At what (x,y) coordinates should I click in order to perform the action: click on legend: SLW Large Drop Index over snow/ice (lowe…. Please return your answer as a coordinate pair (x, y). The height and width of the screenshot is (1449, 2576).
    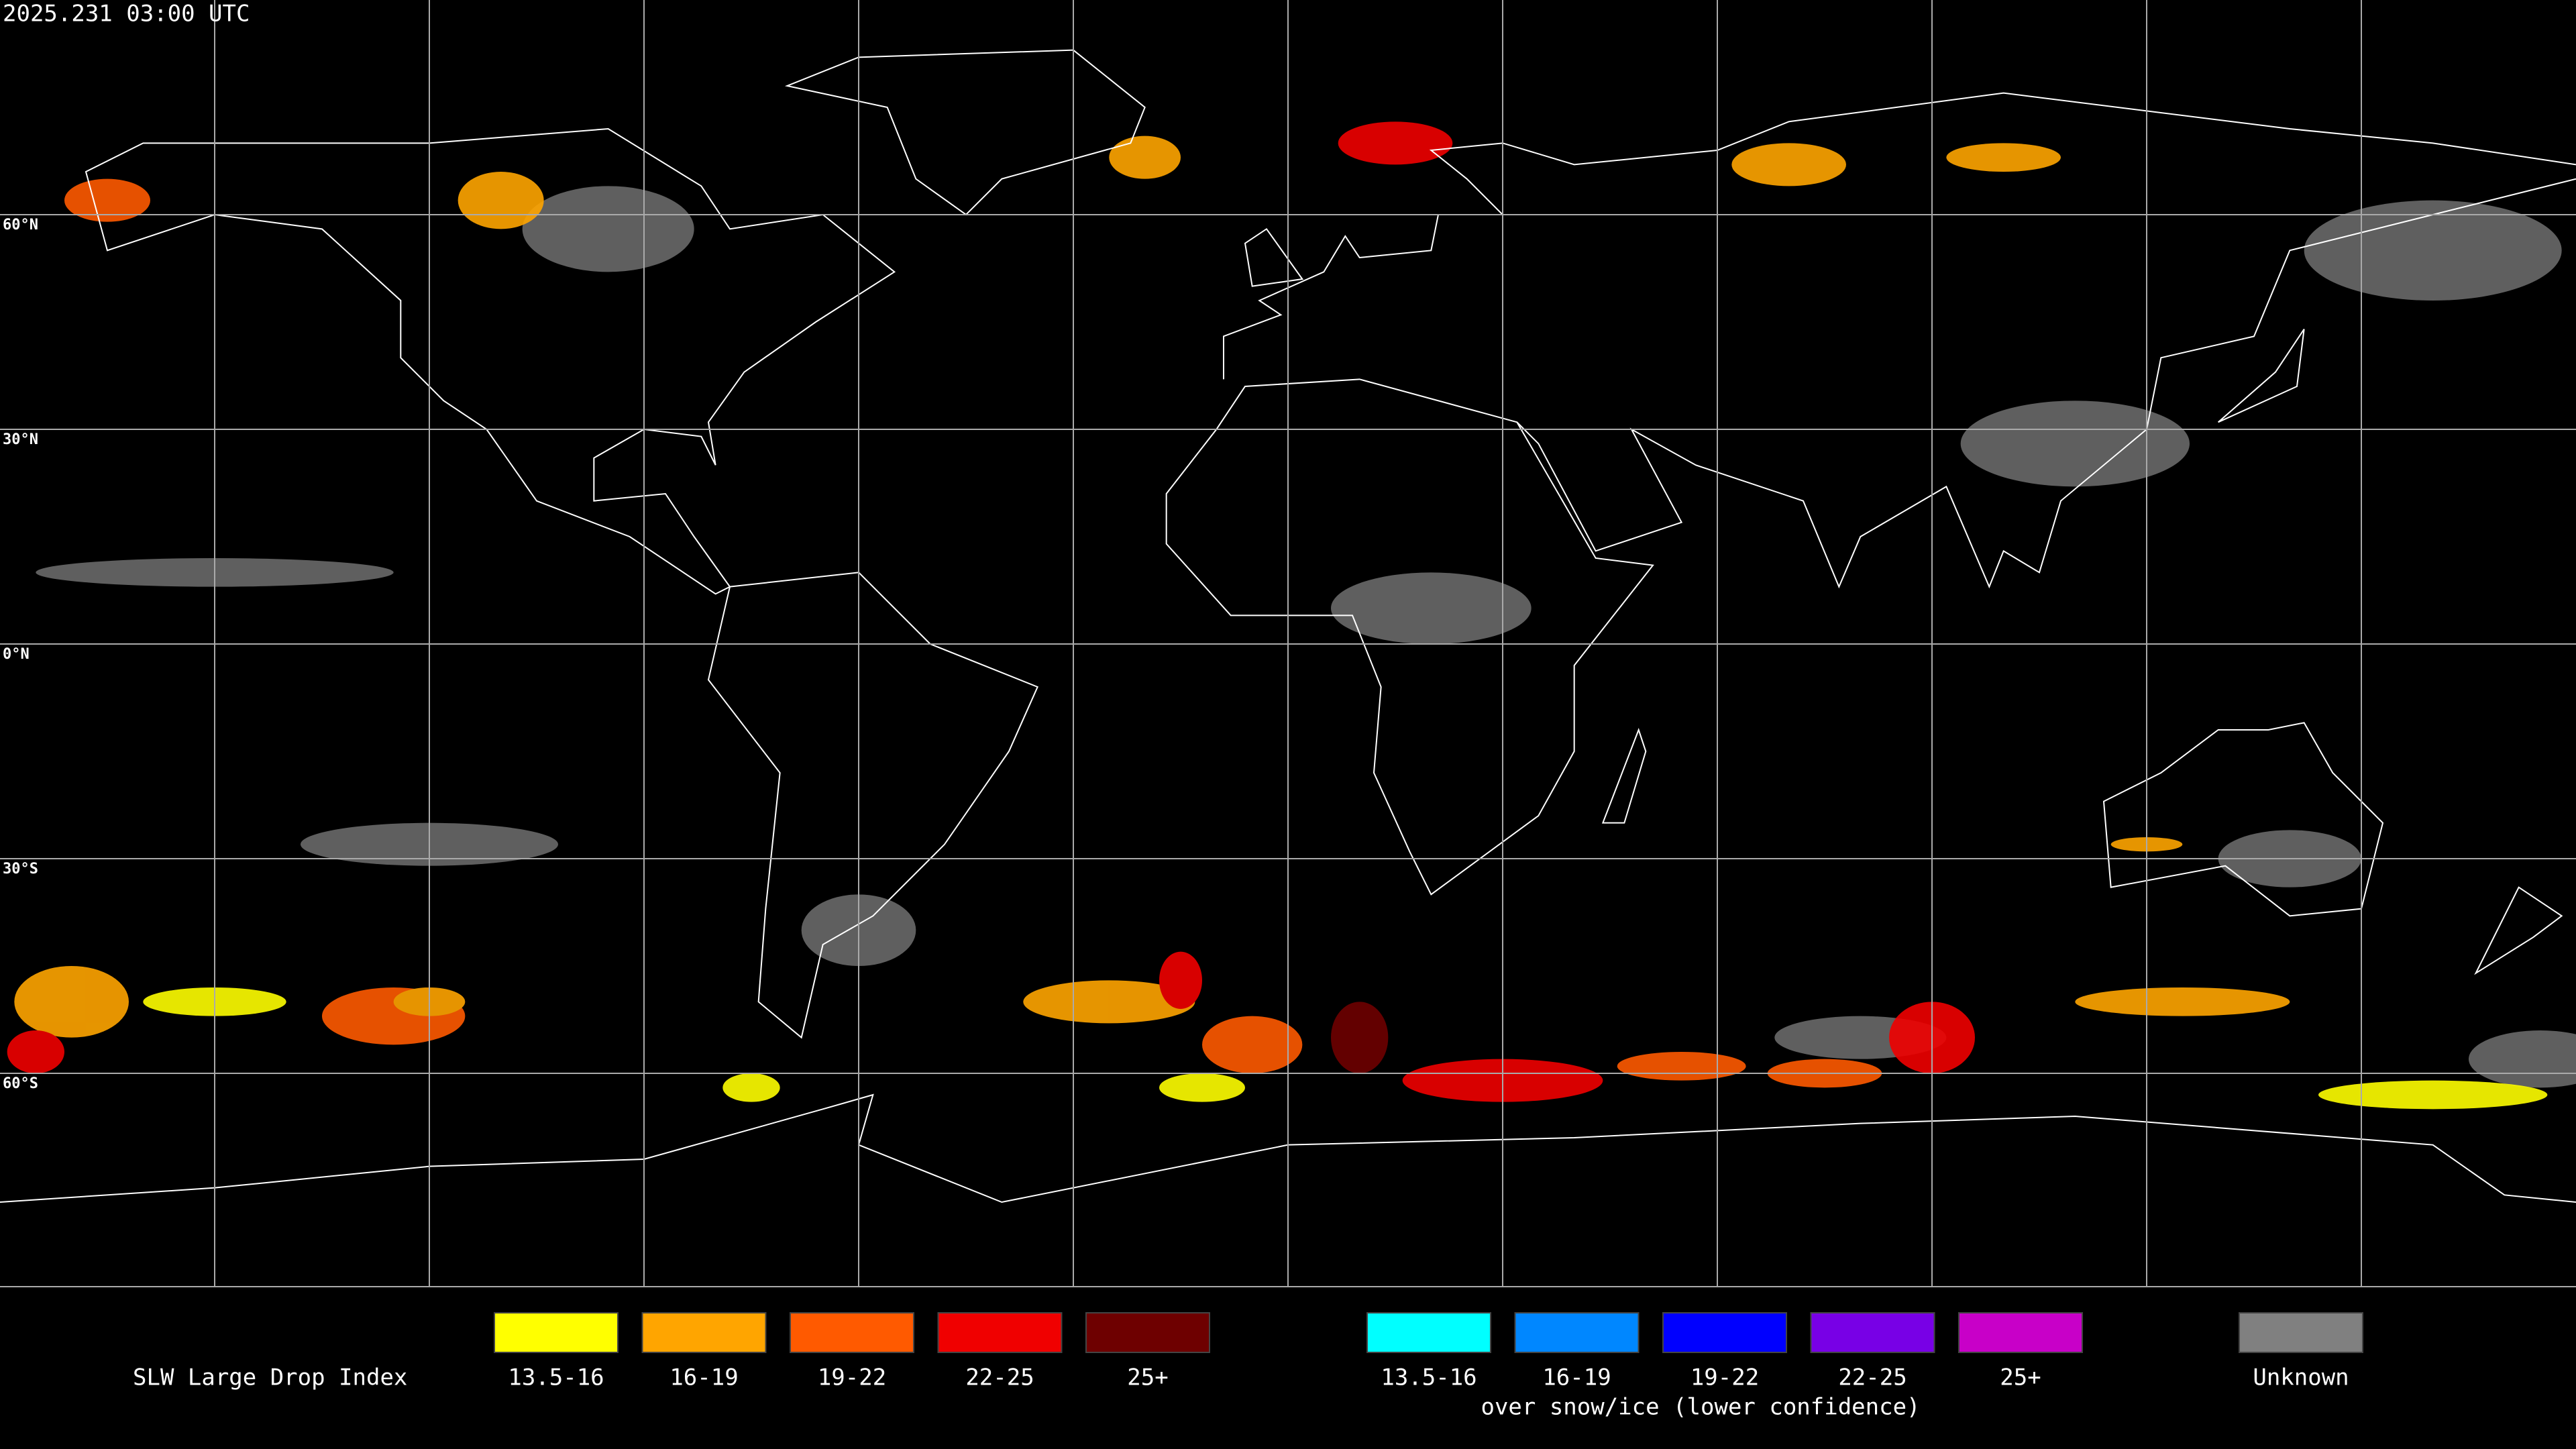
    Looking at the image, I should click on (1248, 1366).